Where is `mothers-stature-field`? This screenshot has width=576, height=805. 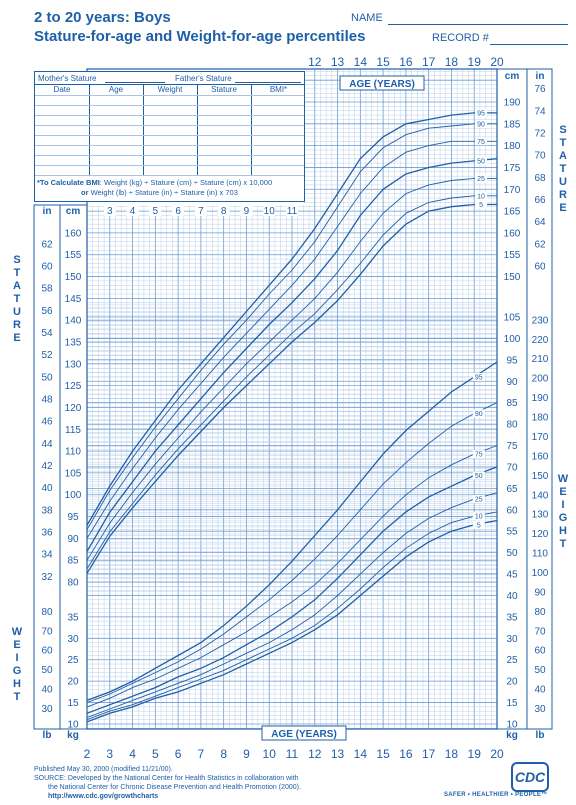
mothers-stature-field is located at coordinates (135, 82).